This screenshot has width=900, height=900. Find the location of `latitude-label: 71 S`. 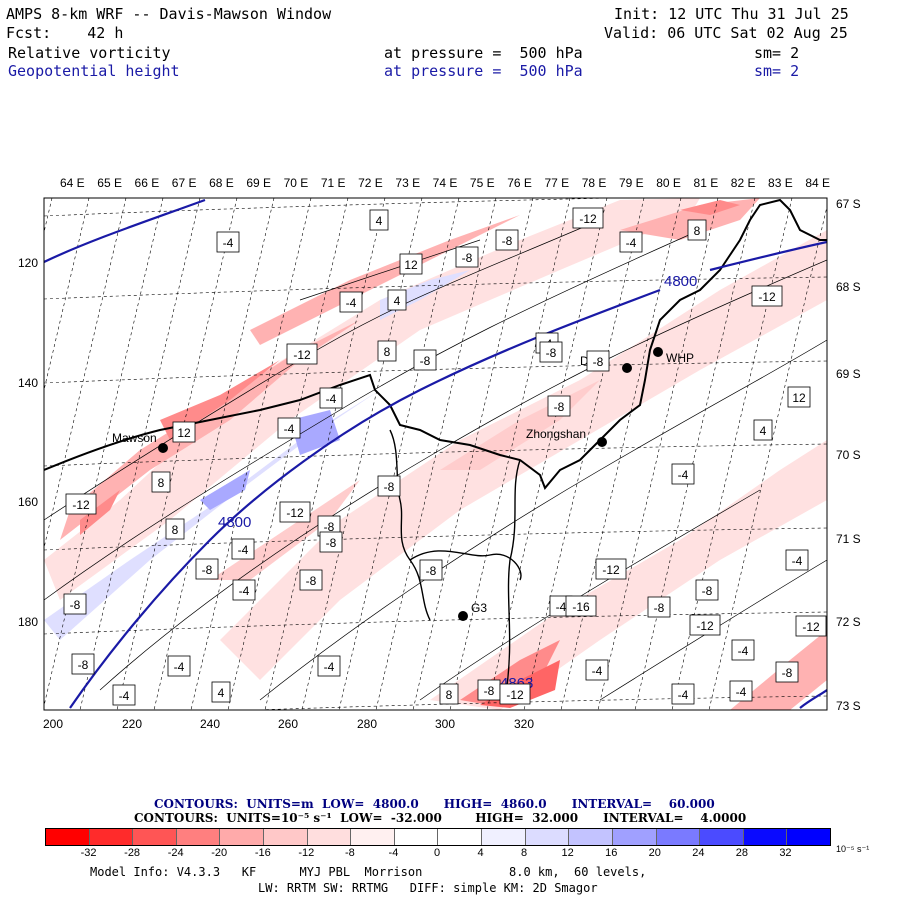

latitude-label: 71 S is located at coordinates (848, 539).